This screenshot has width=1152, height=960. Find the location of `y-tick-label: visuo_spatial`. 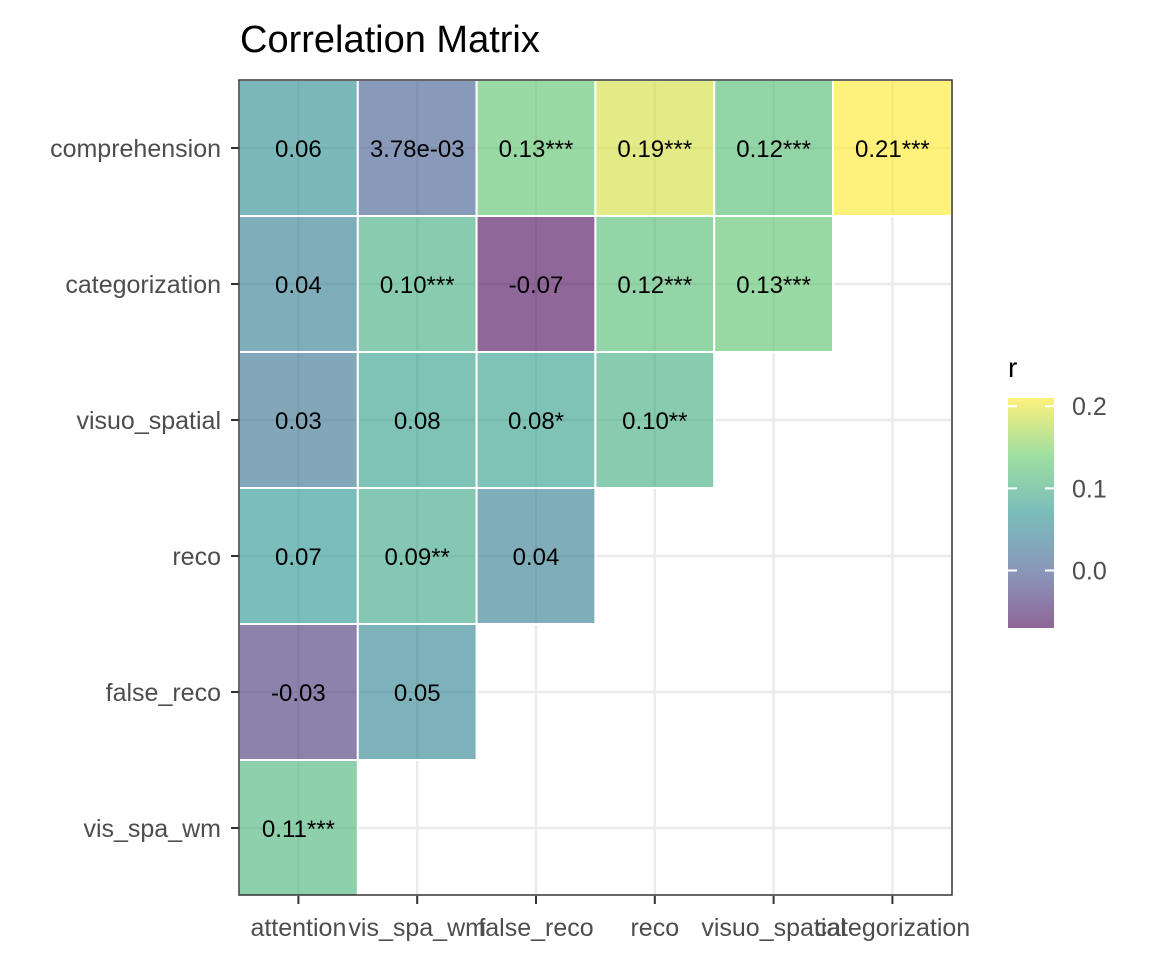

y-tick-label: visuo_spatial is located at coordinates (148, 421).